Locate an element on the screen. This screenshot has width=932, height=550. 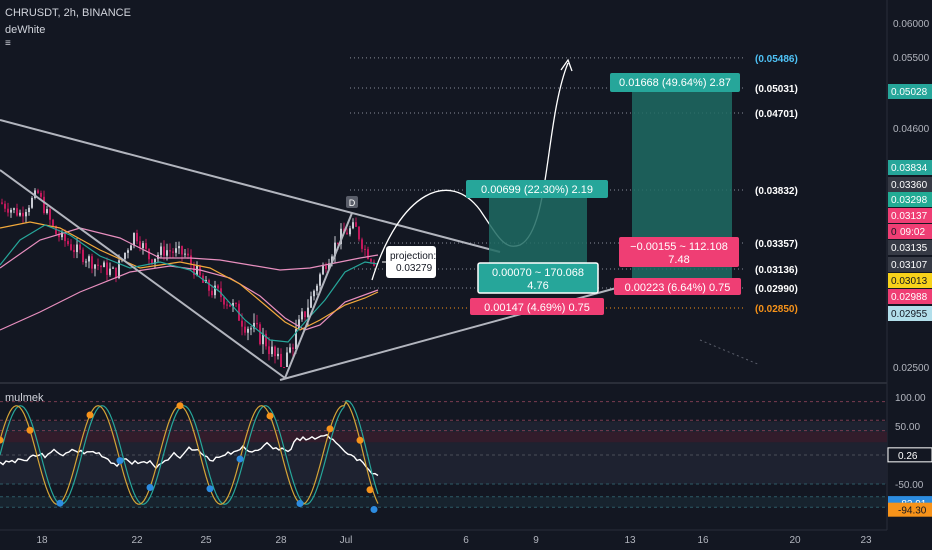
price-level-label: (0.03832) is located at coordinates (776, 191).